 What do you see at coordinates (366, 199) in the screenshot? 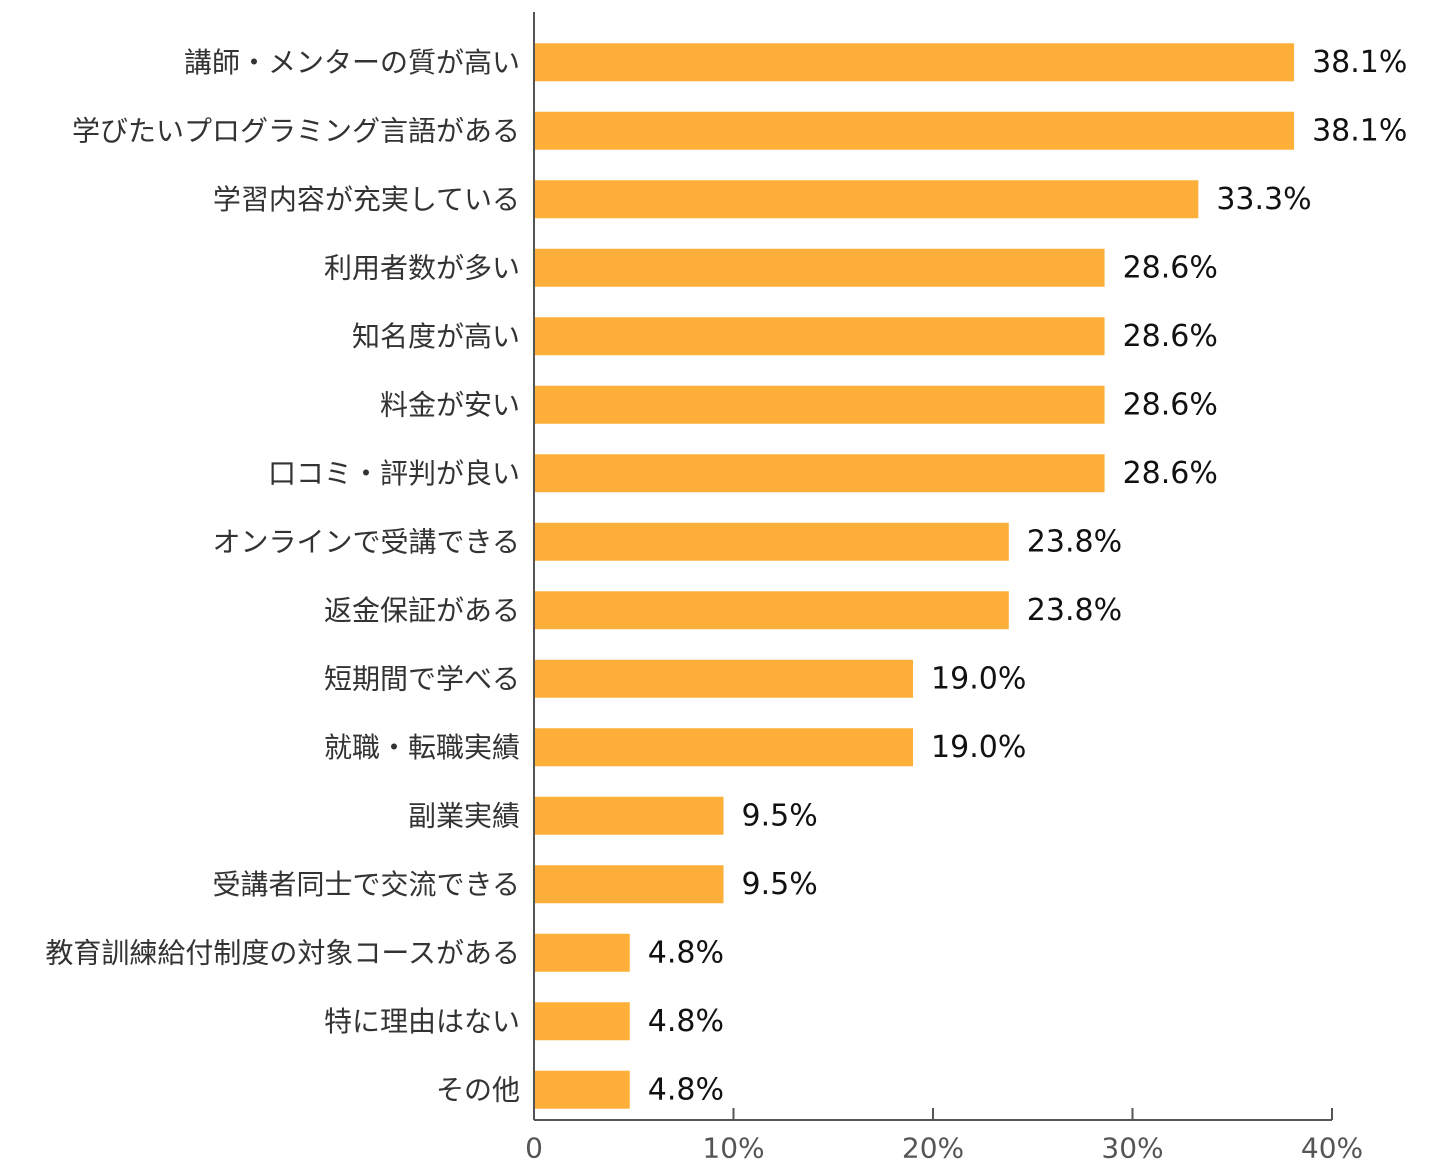
I see `category-label: 学習内容が充実している` at bounding box center [366, 199].